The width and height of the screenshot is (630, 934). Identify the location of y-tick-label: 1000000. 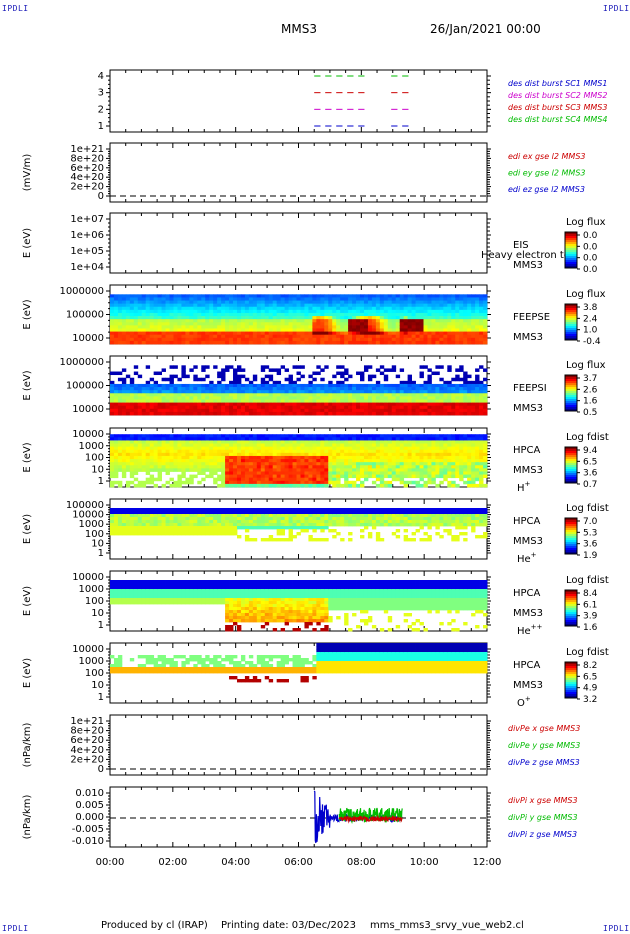
(81, 362).